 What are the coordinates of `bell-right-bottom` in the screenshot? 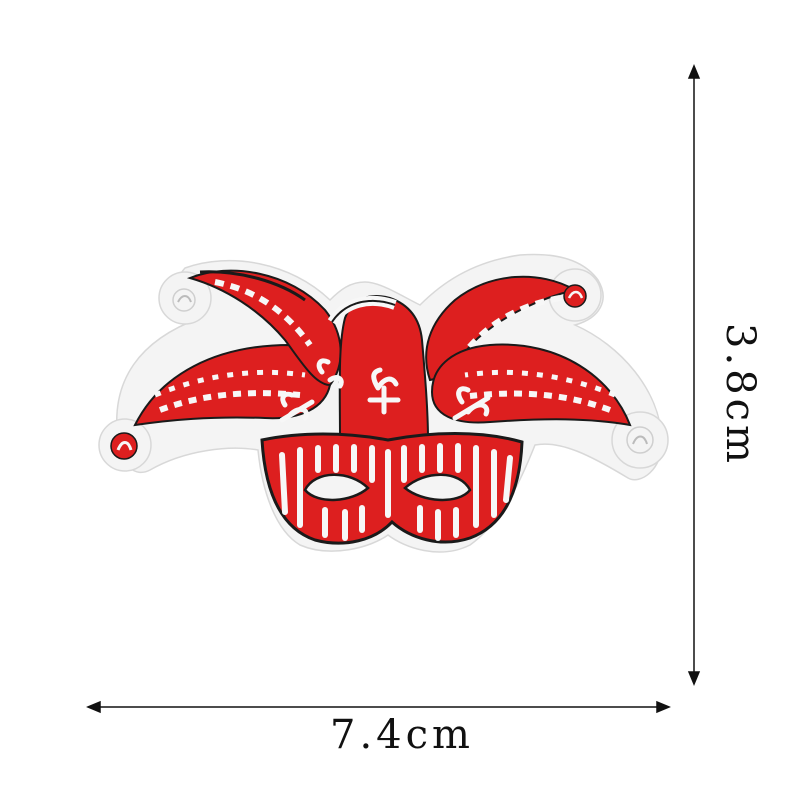 It's located at (640, 440).